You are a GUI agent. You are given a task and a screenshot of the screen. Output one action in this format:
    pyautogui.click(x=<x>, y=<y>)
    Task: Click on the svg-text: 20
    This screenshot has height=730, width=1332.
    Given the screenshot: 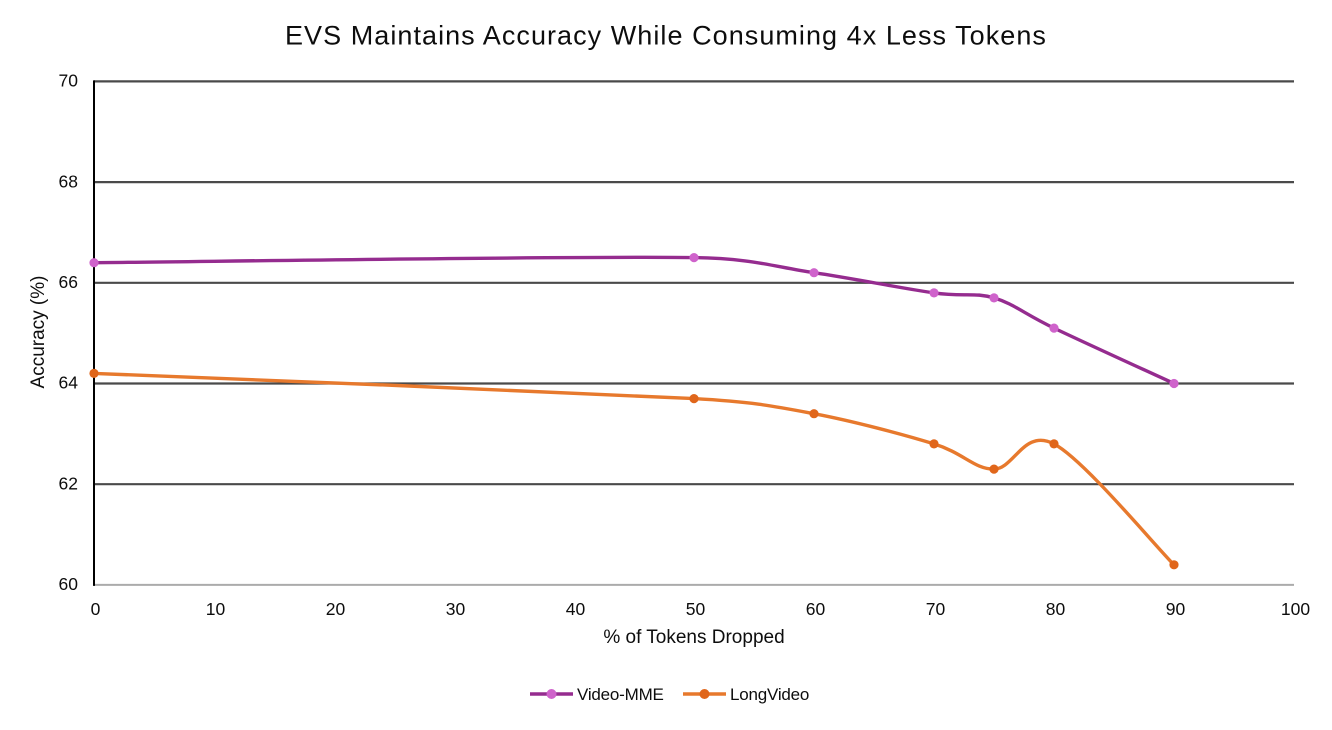 What is the action you would take?
    pyautogui.click(x=336, y=609)
    